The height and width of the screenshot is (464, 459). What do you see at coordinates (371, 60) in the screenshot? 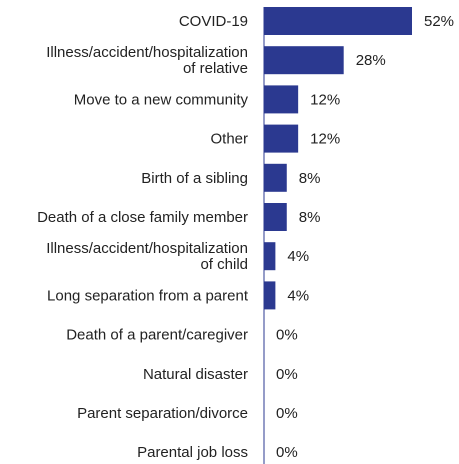
I see `value-label: 28%` at bounding box center [371, 60].